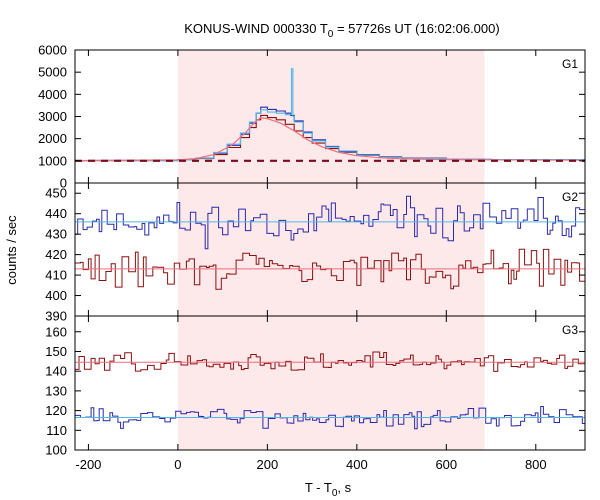  Describe the element at coordinates (56, 331) in the screenshot. I see `y-tick-label: 160` at that location.